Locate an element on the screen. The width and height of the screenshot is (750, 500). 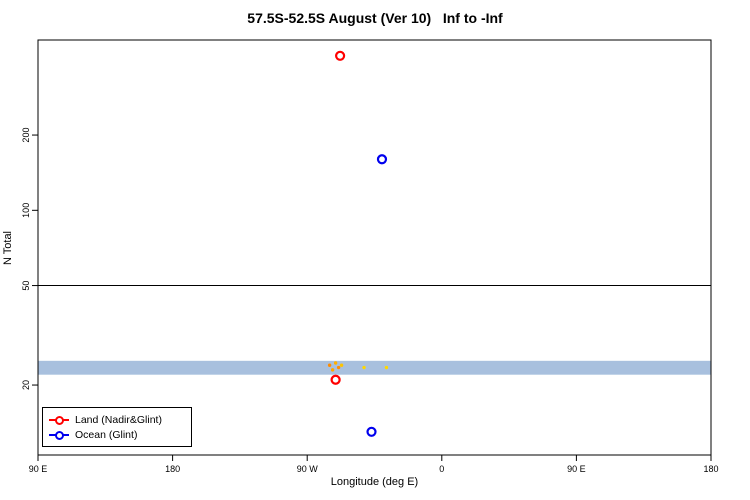
legend-item-ocean: Ocean (Glint) is located at coordinates (117, 434).